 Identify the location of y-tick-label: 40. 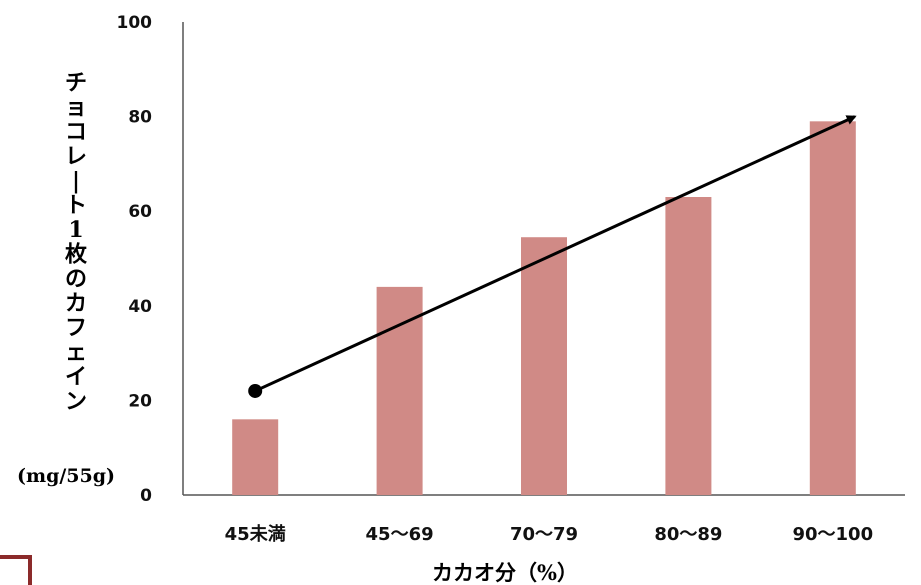
(140, 307).